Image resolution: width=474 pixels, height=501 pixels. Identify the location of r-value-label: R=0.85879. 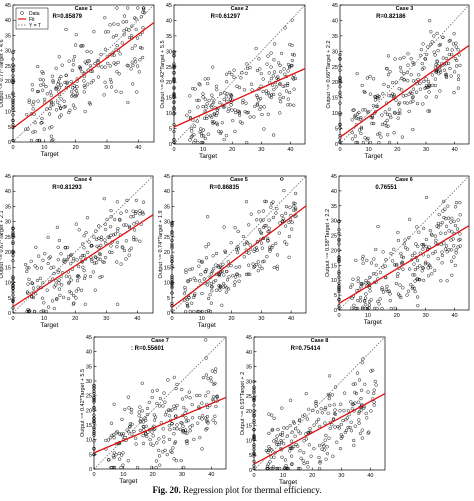
(67, 17).